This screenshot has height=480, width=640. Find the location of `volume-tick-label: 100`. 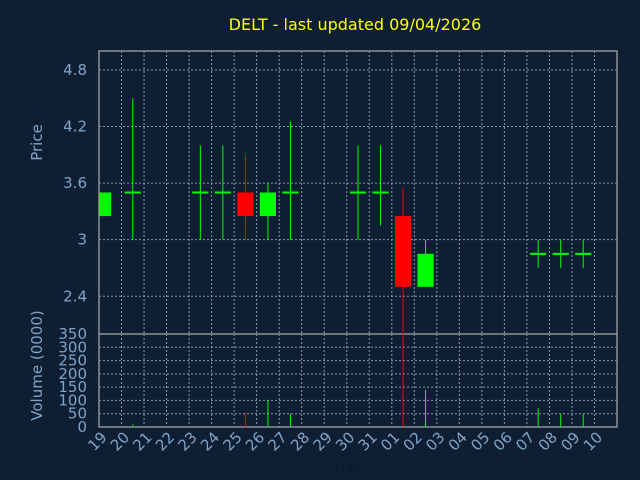

volume-tick-label: 100 is located at coordinates (72, 400).